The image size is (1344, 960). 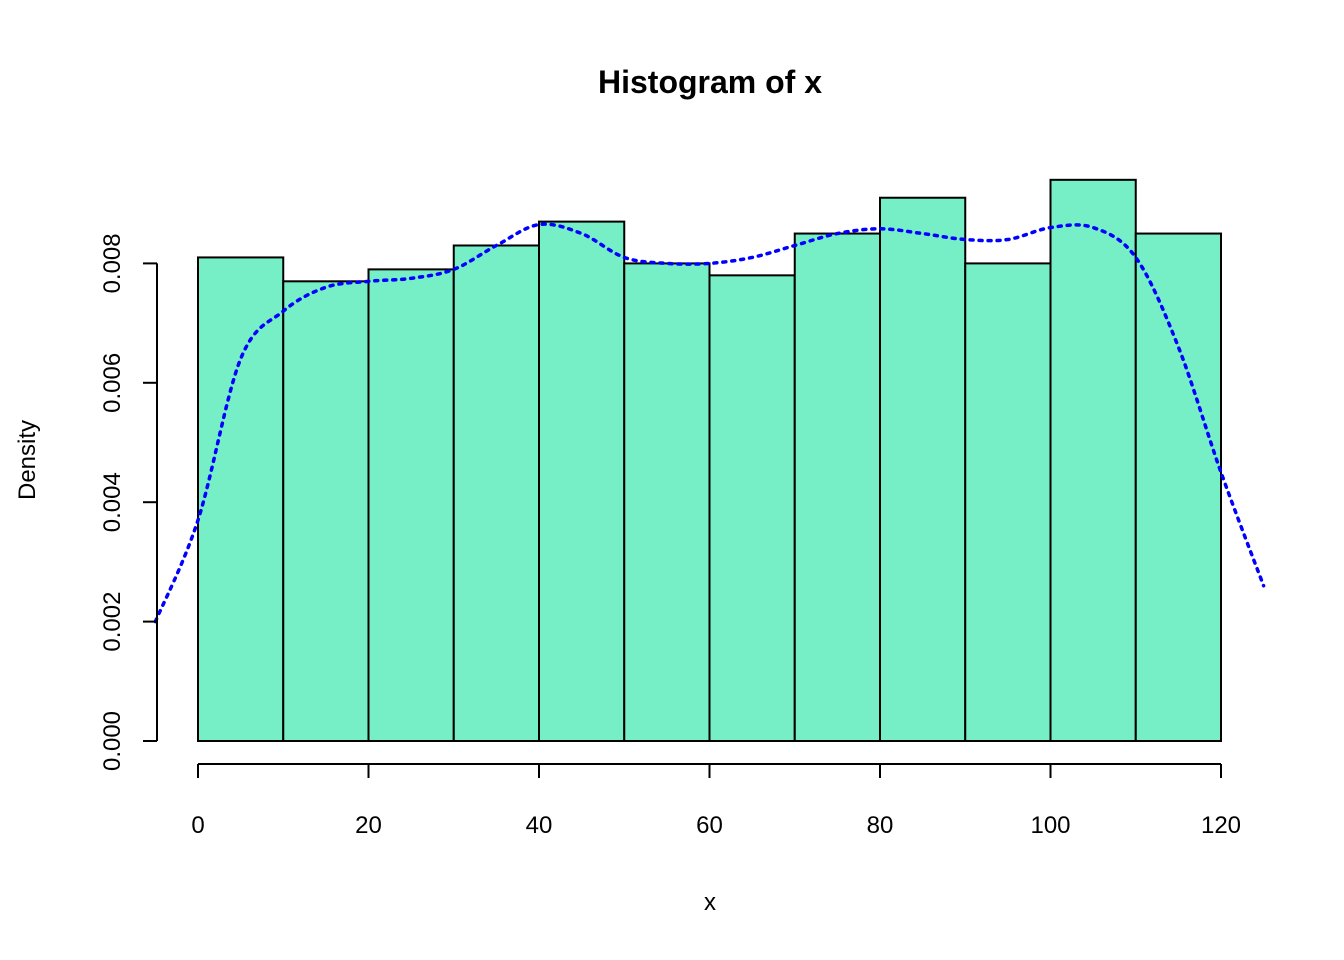 I want to click on y-axis: 0.000 0.002 0.004 0.006 0.008, so click(x=128, y=502).